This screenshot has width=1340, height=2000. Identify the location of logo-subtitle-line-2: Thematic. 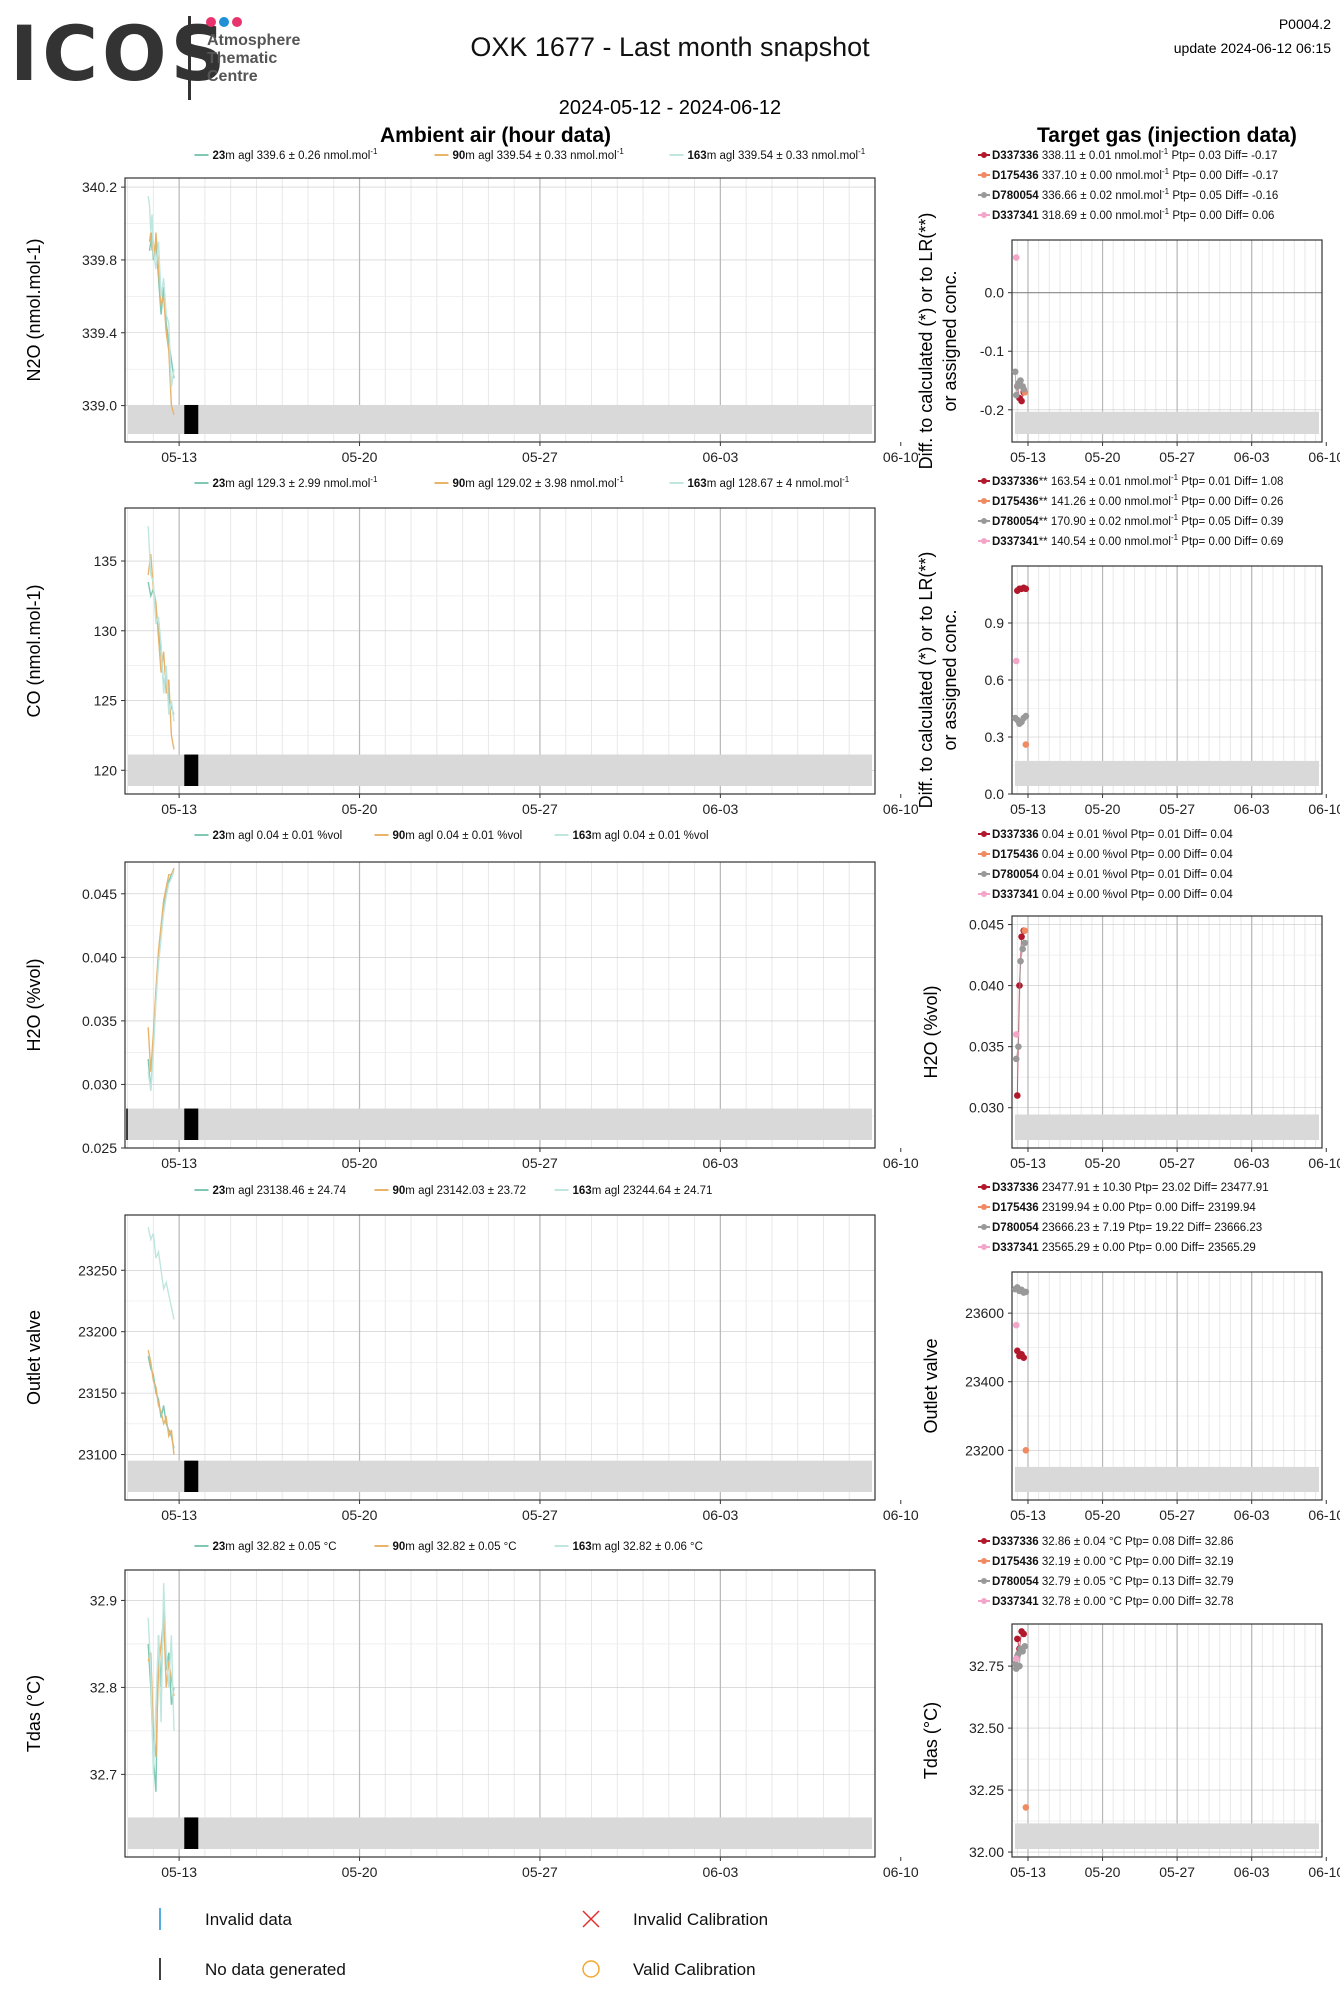
(242, 58).